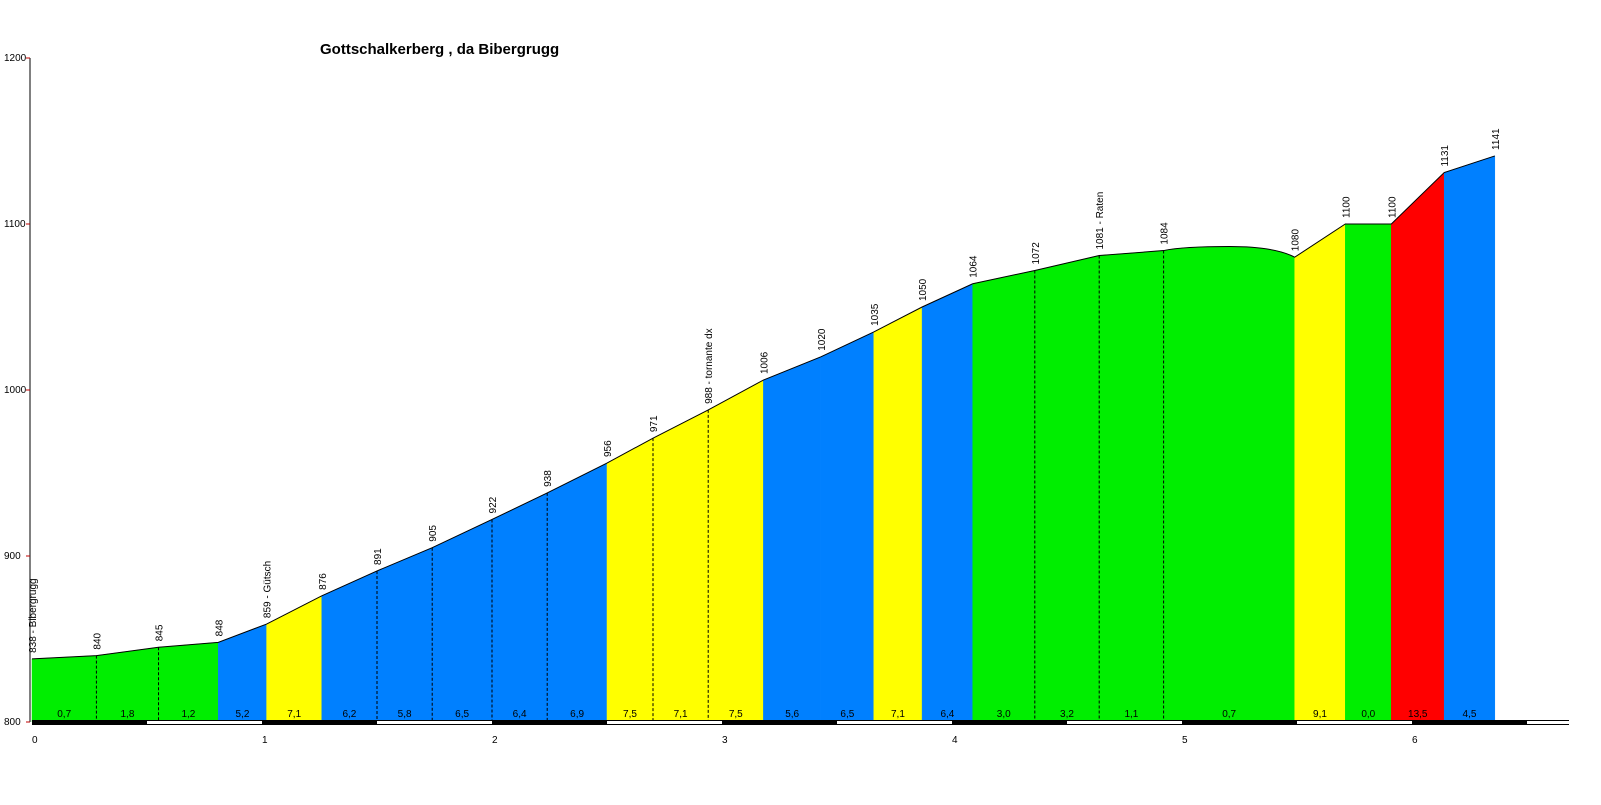 The image size is (1601, 805). Describe the element at coordinates (709, 366) in the screenshot. I see `elevation-label: 988 - tornante dx` at that location.